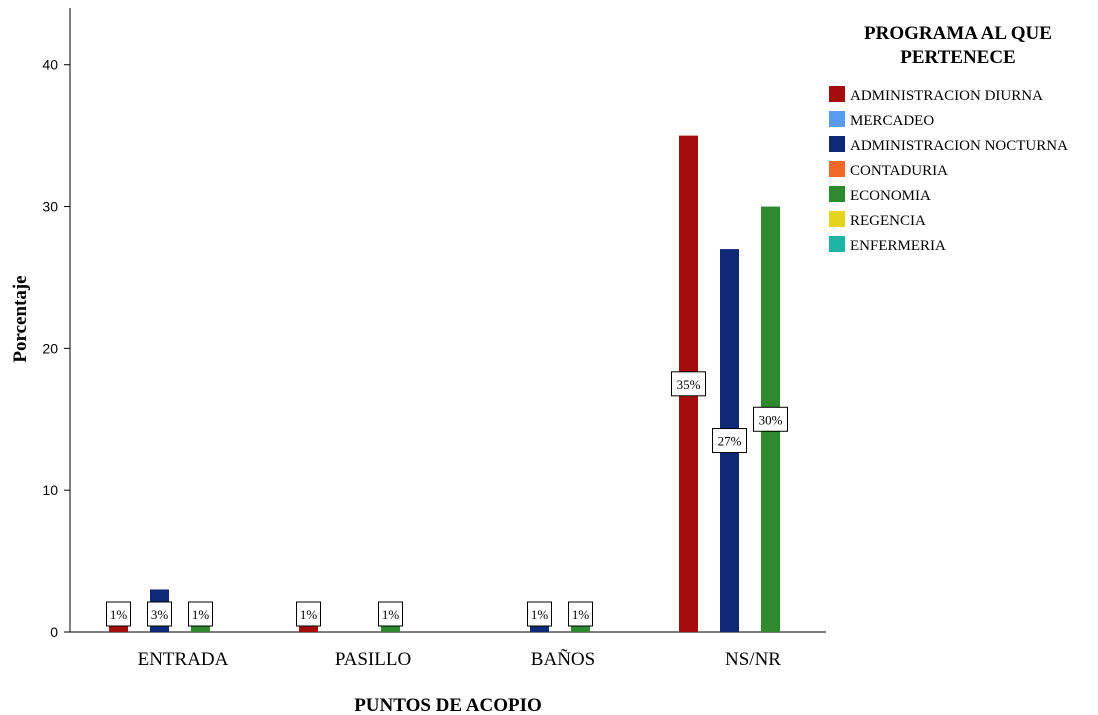  I want to click on legend-entry-label: ECONOMIA, so click(890, 196).